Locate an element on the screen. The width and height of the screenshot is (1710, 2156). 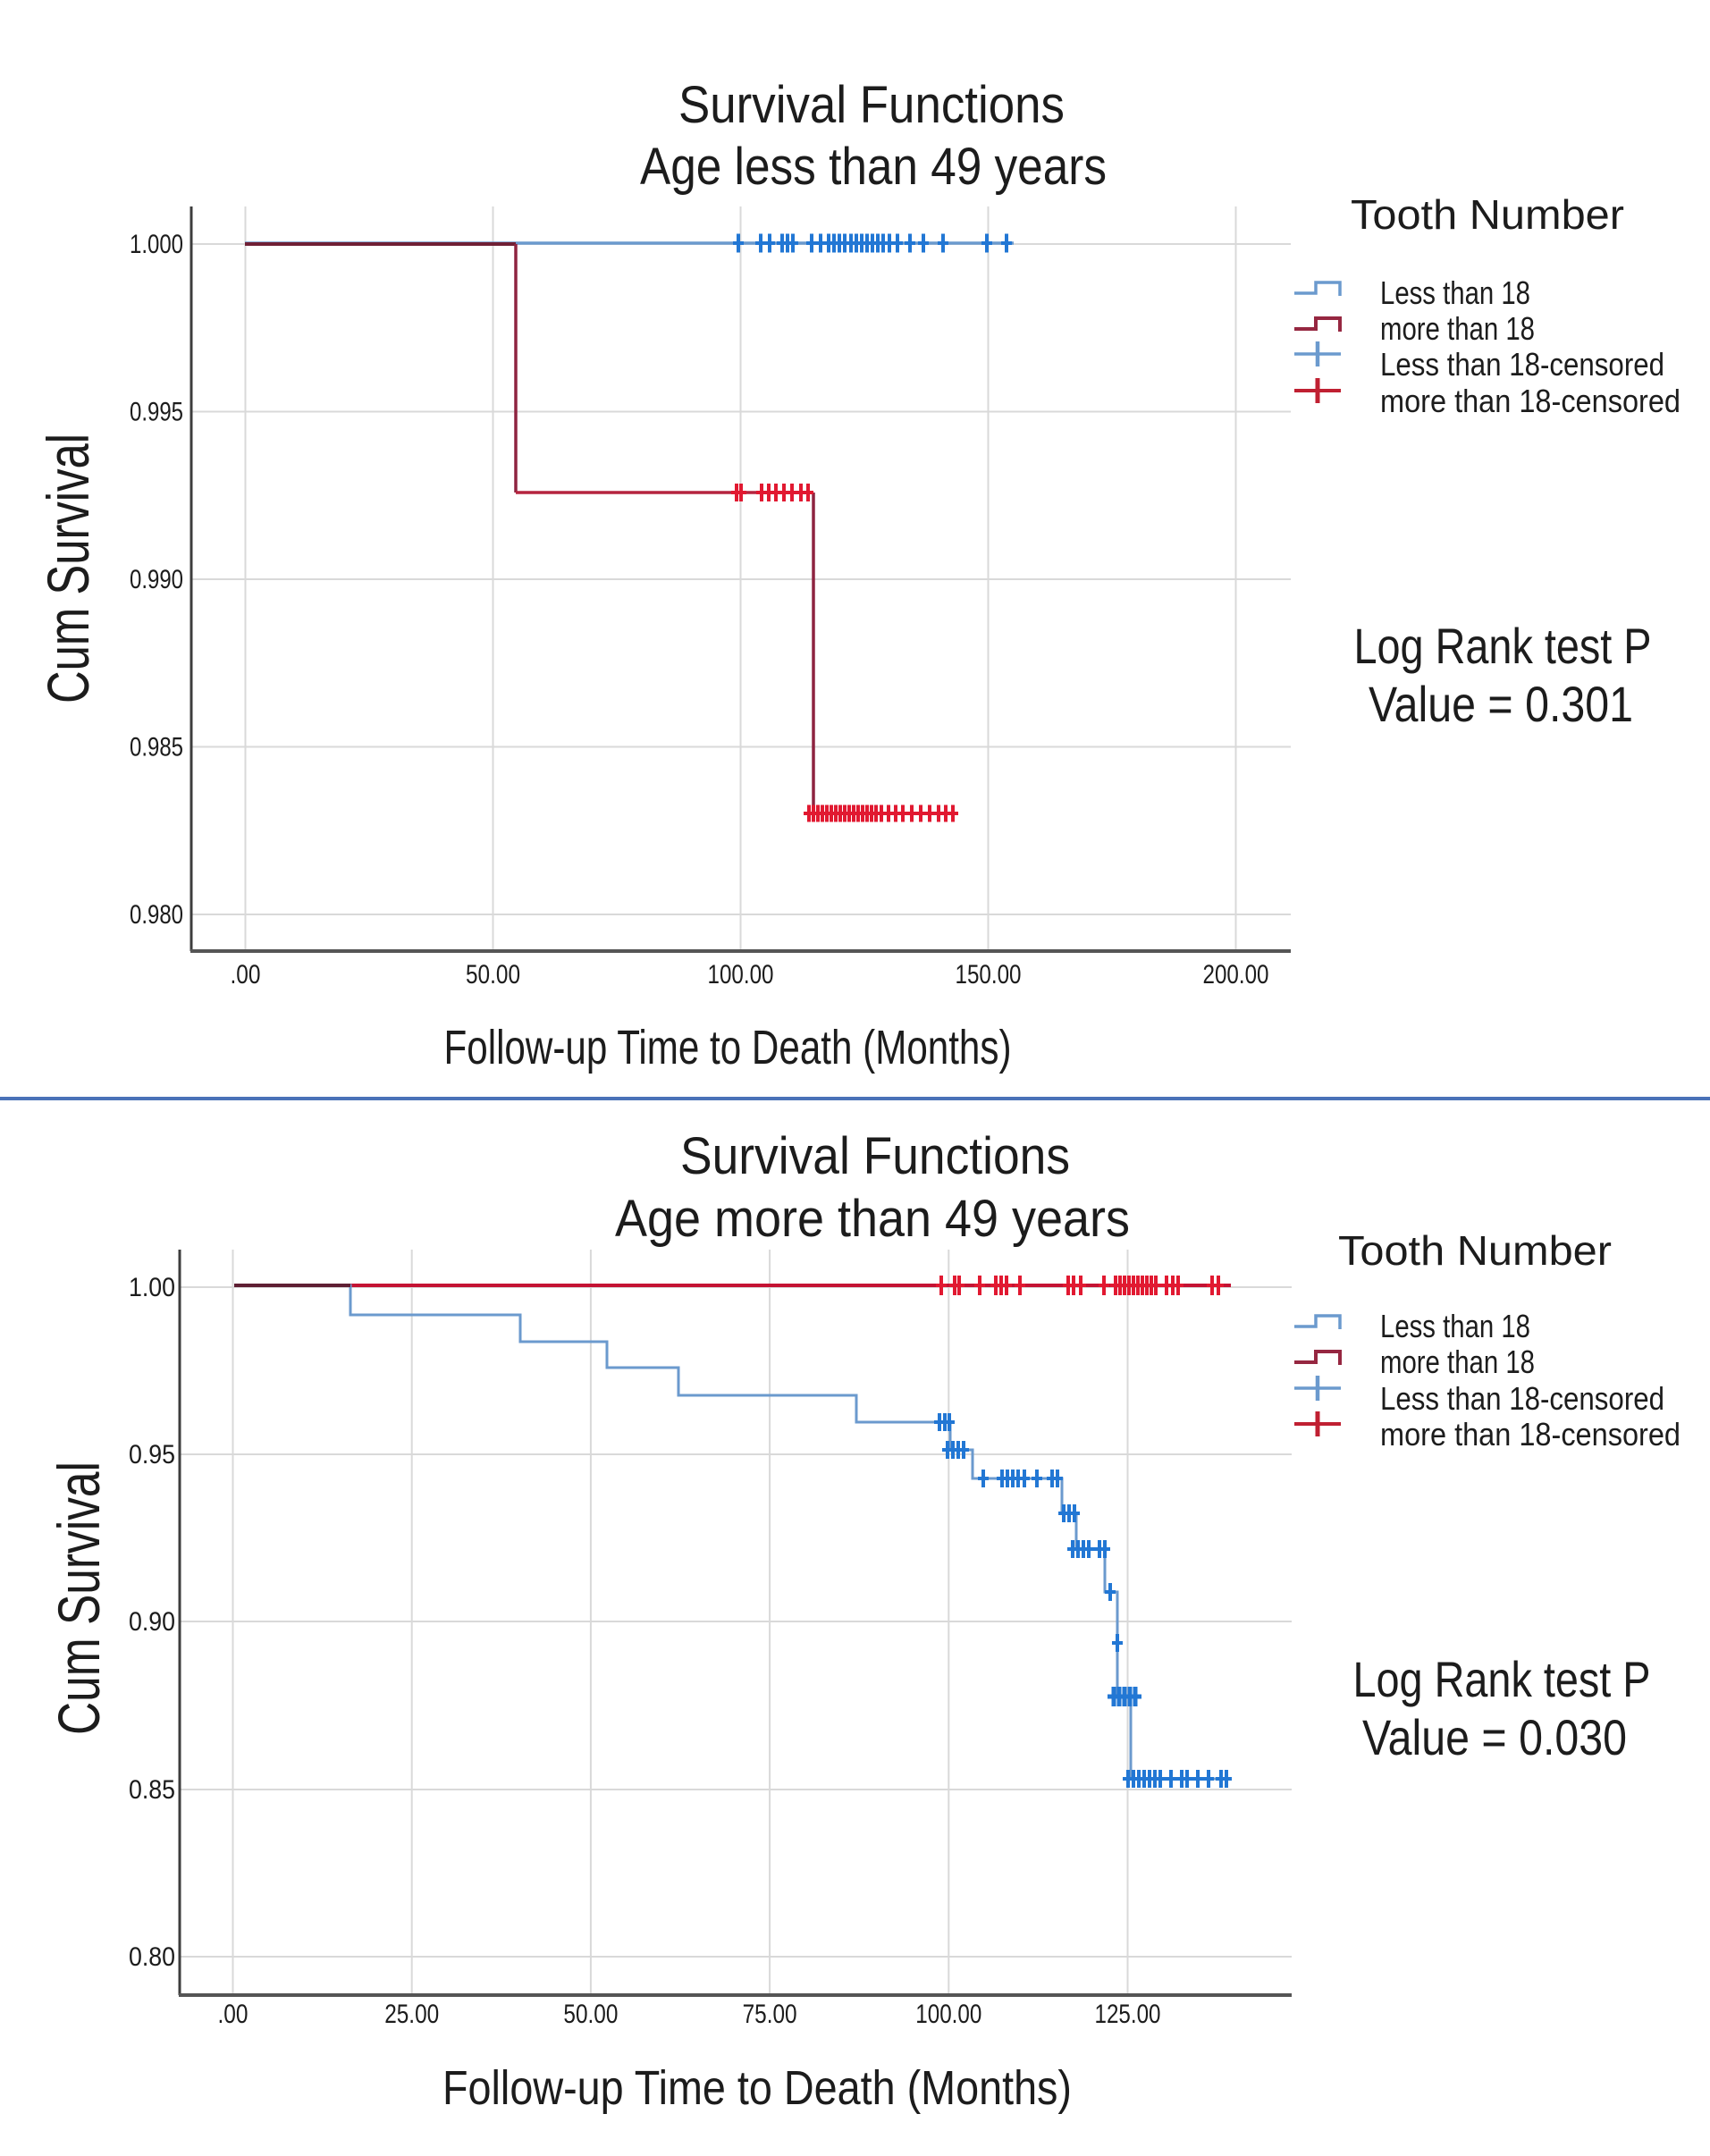
svg-text: 1.000 is located at coordinates (156, 244).